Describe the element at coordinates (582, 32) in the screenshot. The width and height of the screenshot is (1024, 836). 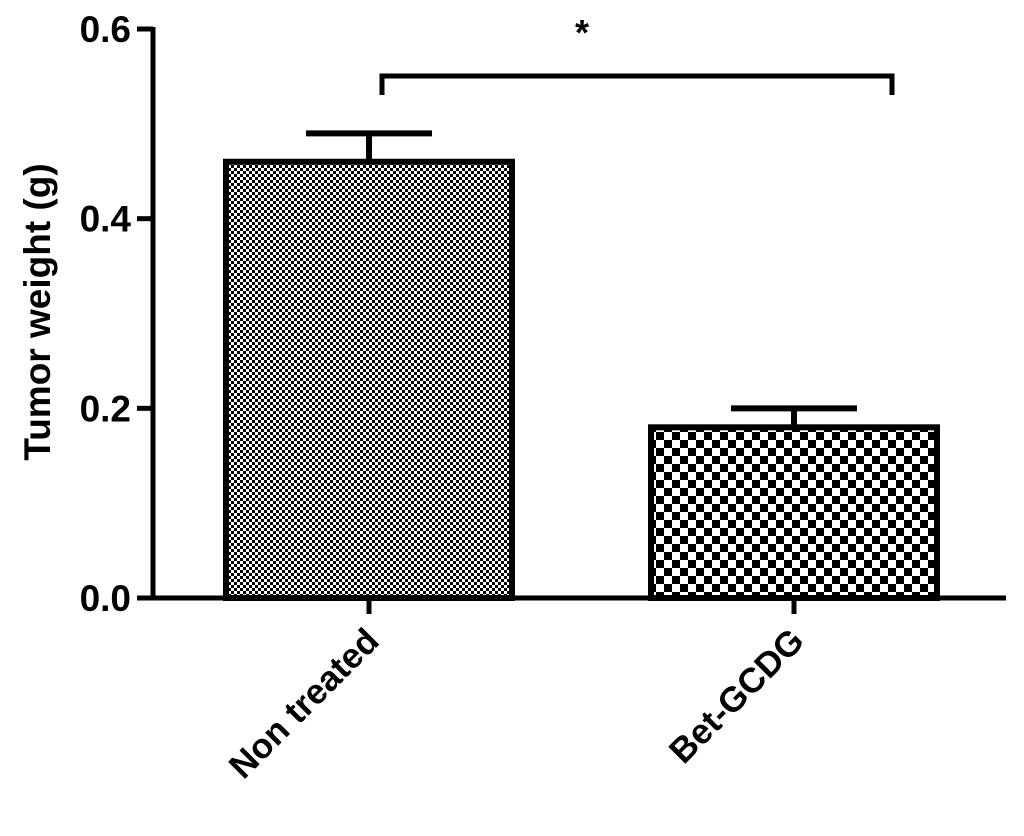
I see `significance-star: *` at that location.